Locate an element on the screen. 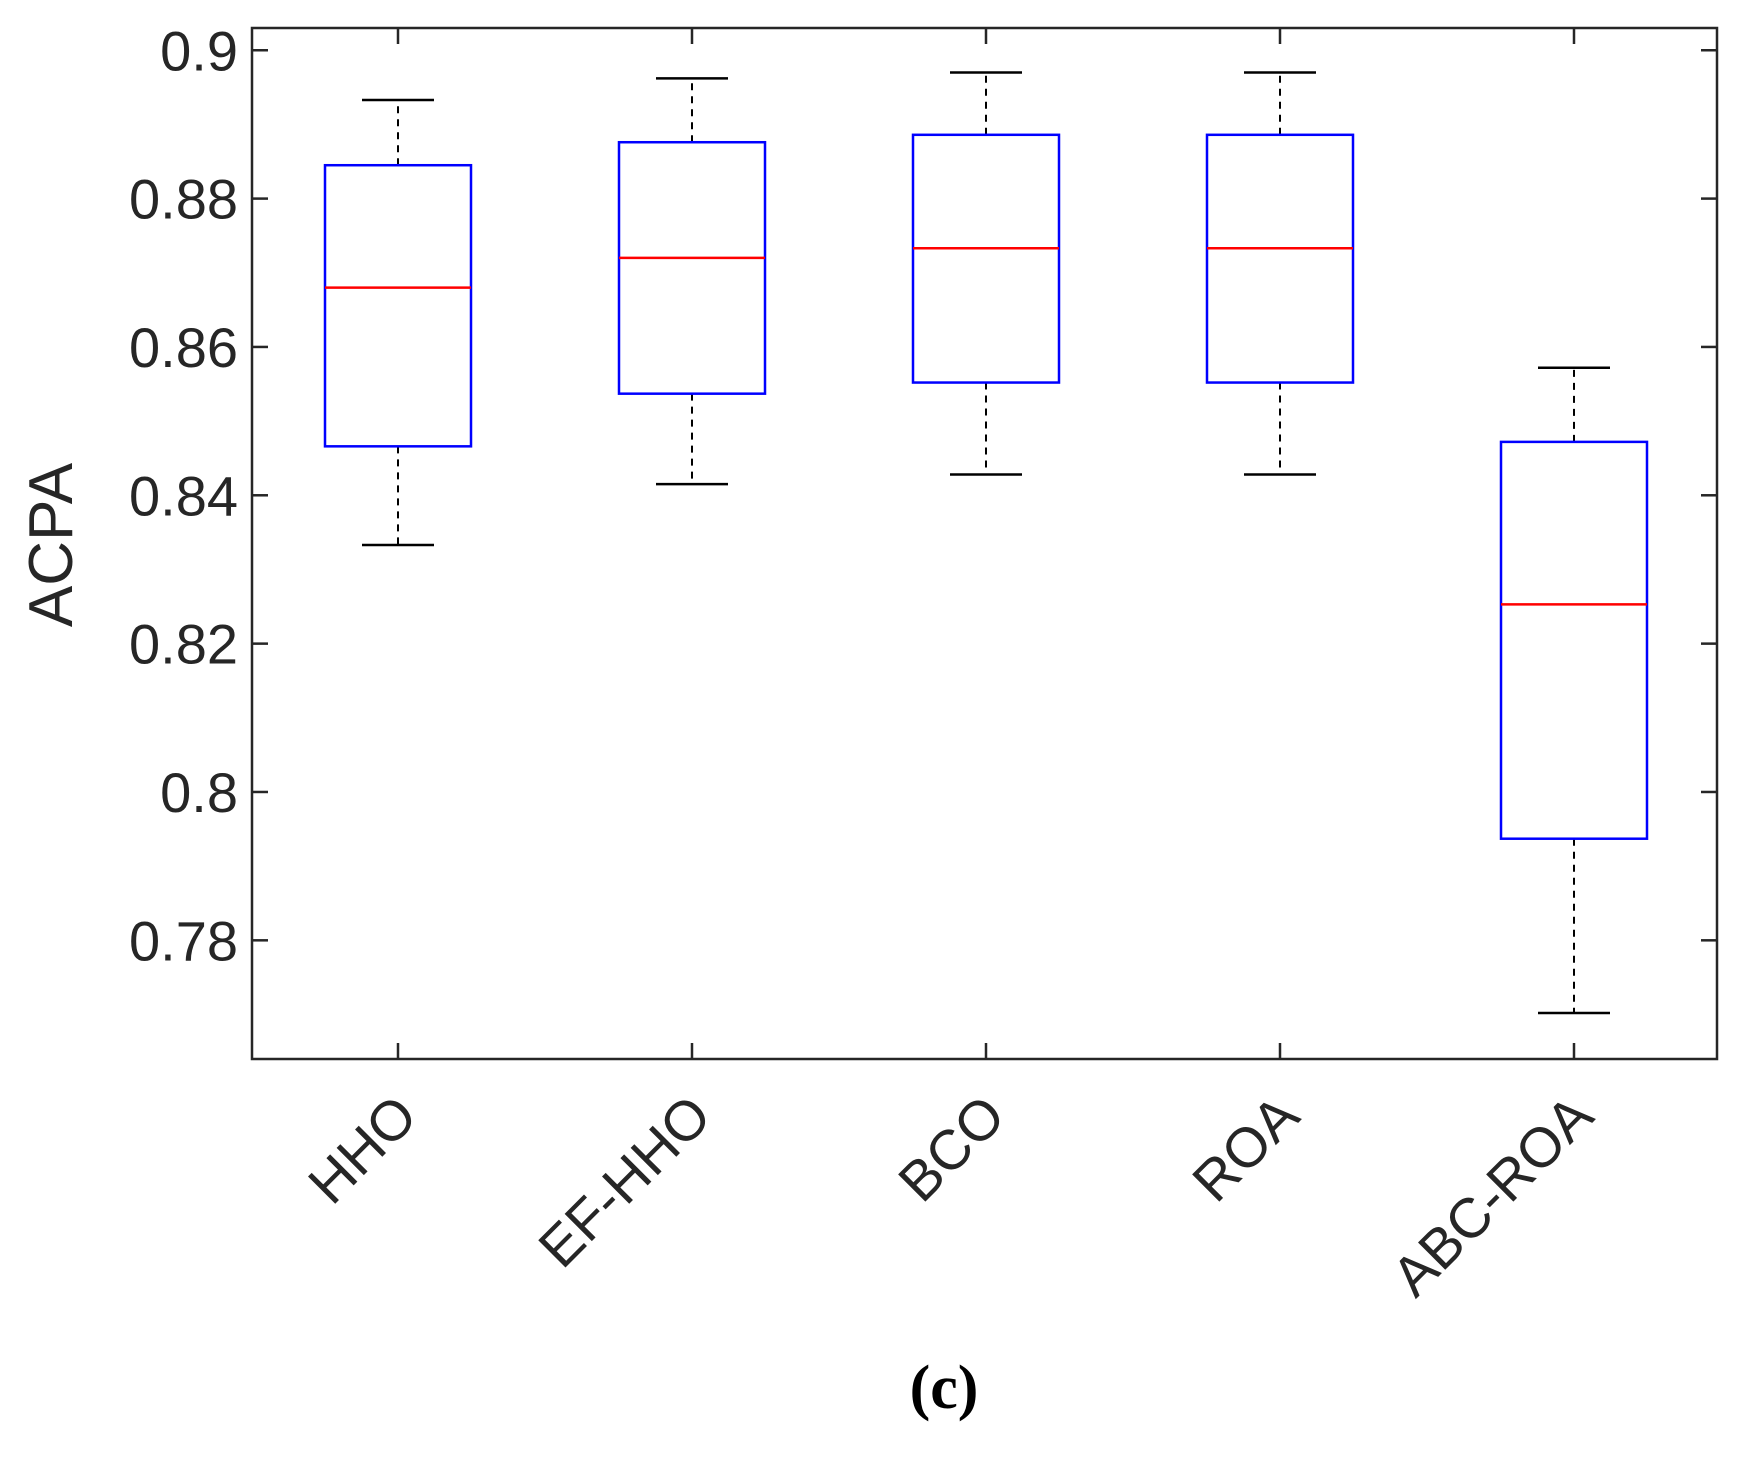  y-tick-label: 0.8 is located at coordinates (199, 792).